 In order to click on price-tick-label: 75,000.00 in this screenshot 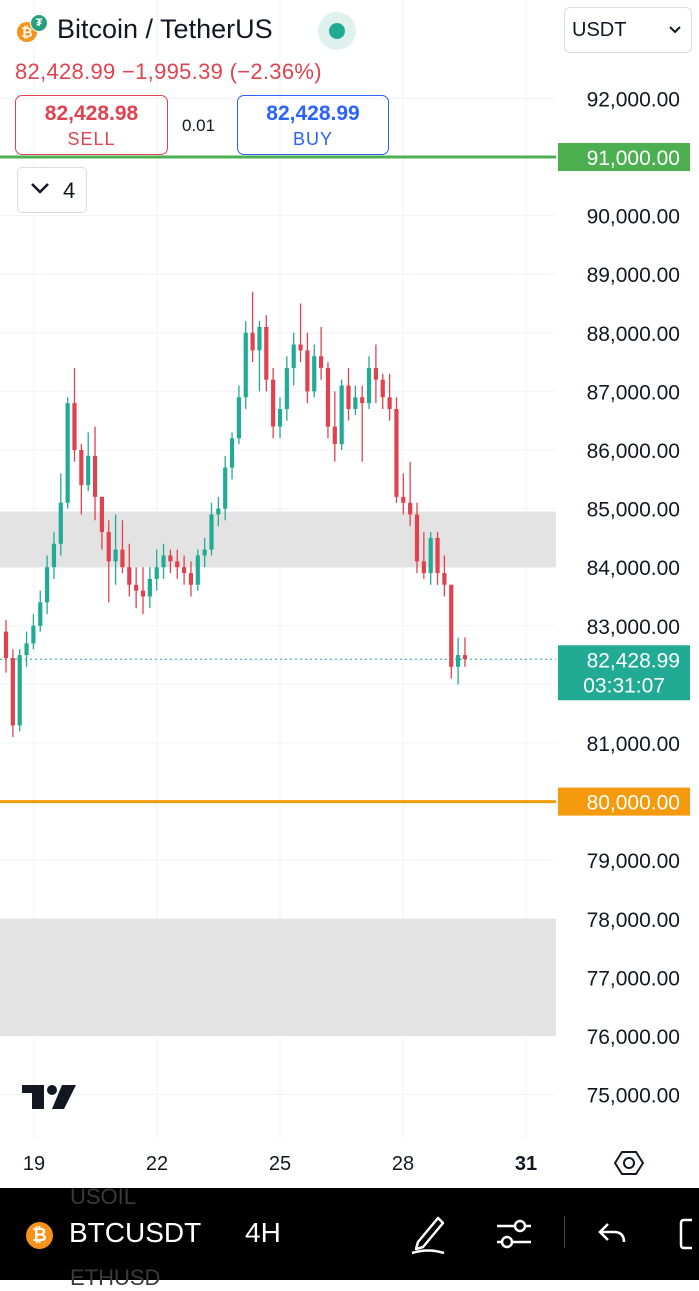, I will do `click(633, 1096)`.